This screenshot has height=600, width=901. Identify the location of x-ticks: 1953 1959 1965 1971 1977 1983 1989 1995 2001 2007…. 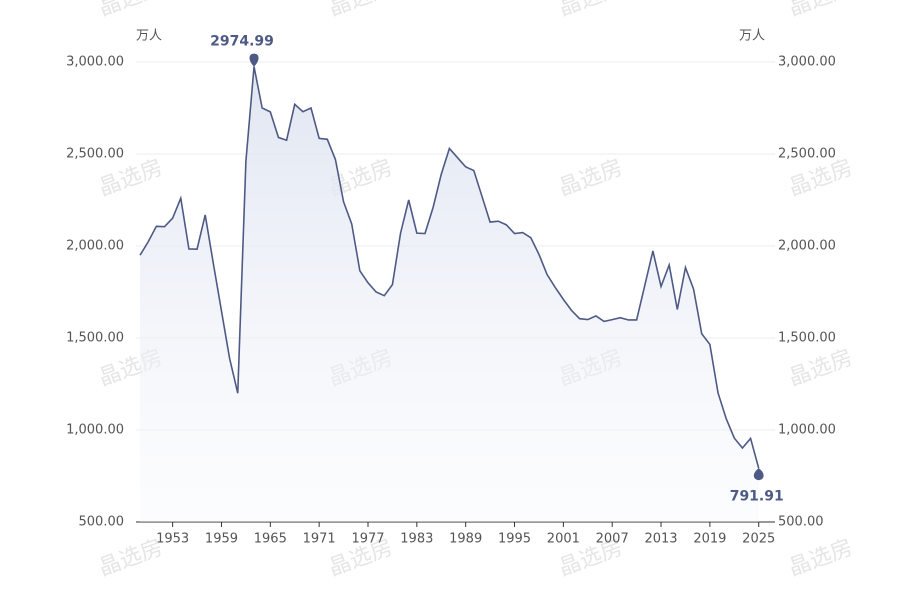
(465, 534).